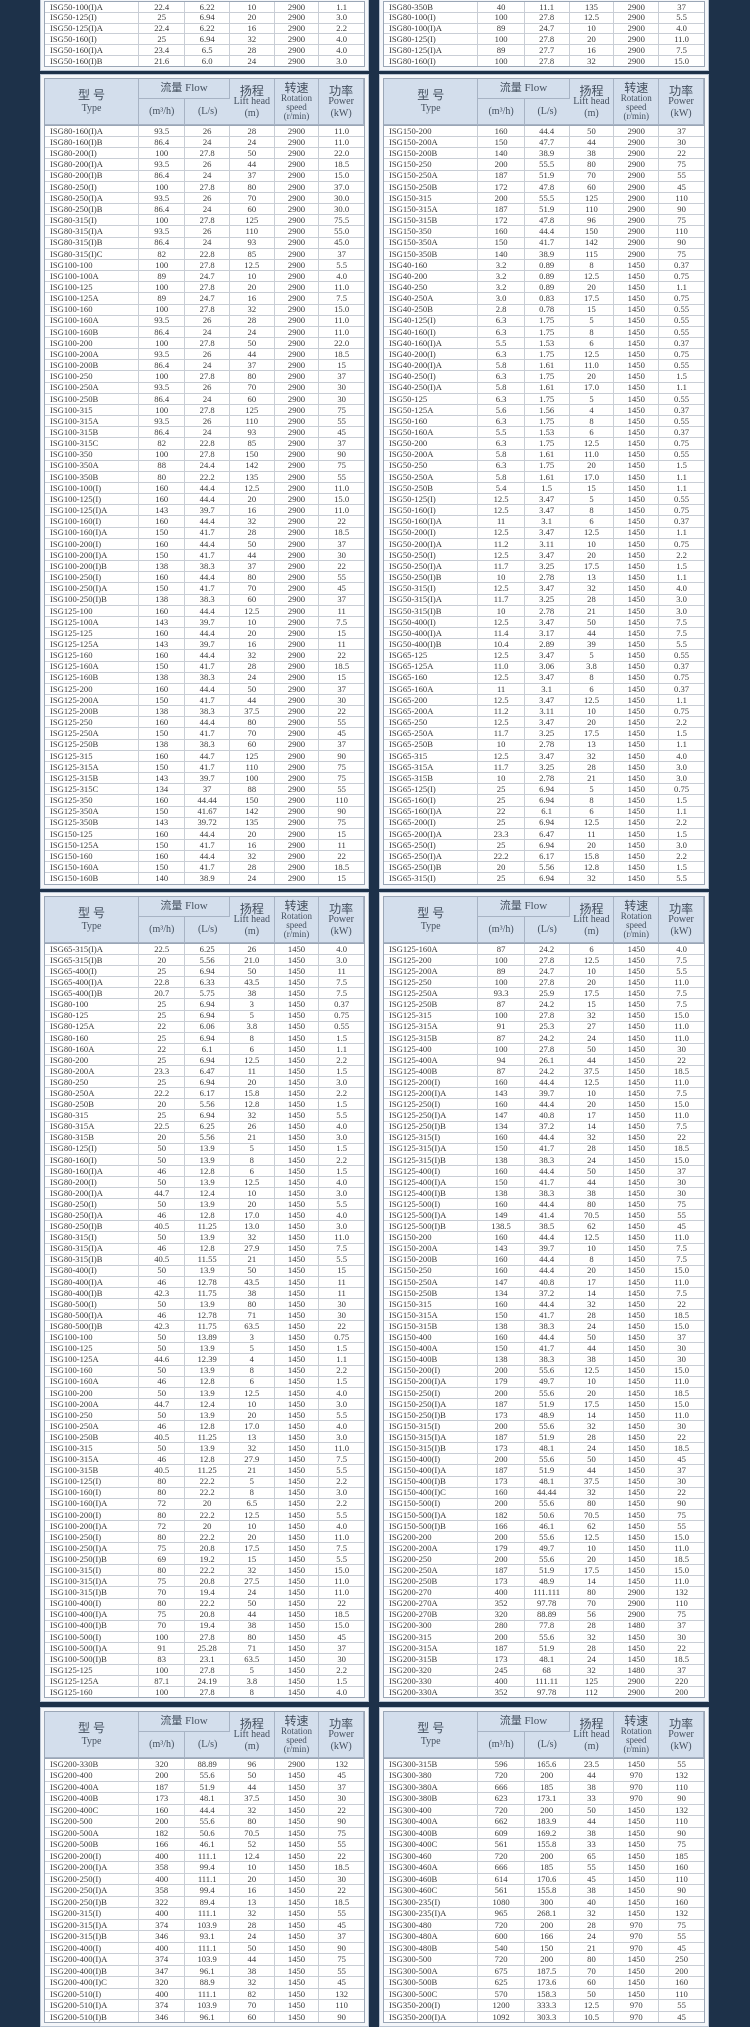  I want to click on table-row: ISG150-350A 150 41.7 142 2900 90, so click(544, 243).